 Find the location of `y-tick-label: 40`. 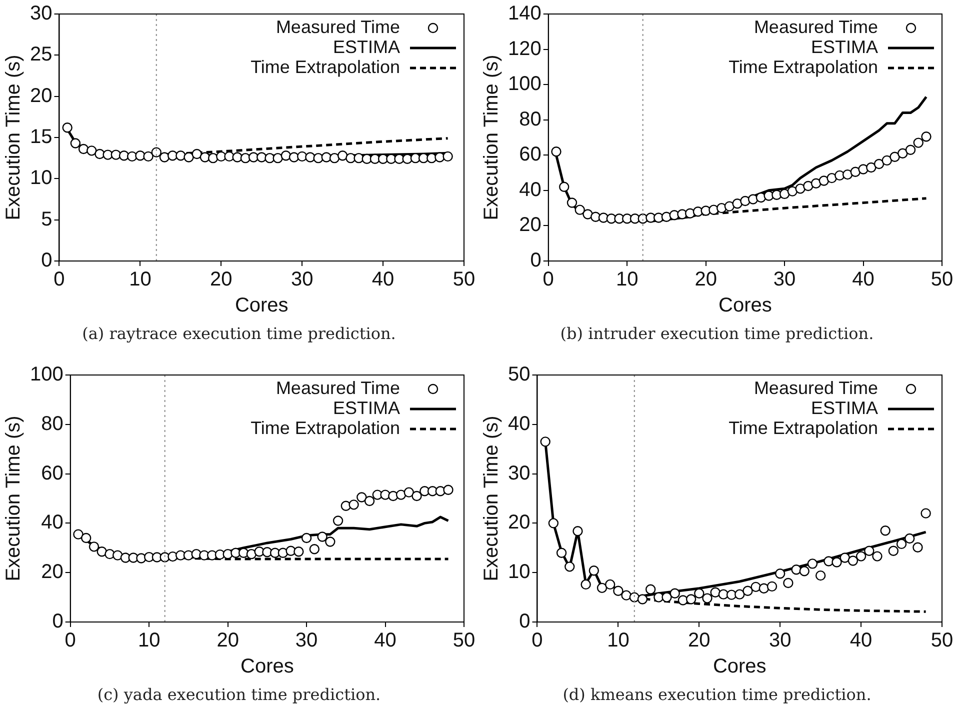

y-tick-label: 40 is located at coordinates (530, 189).